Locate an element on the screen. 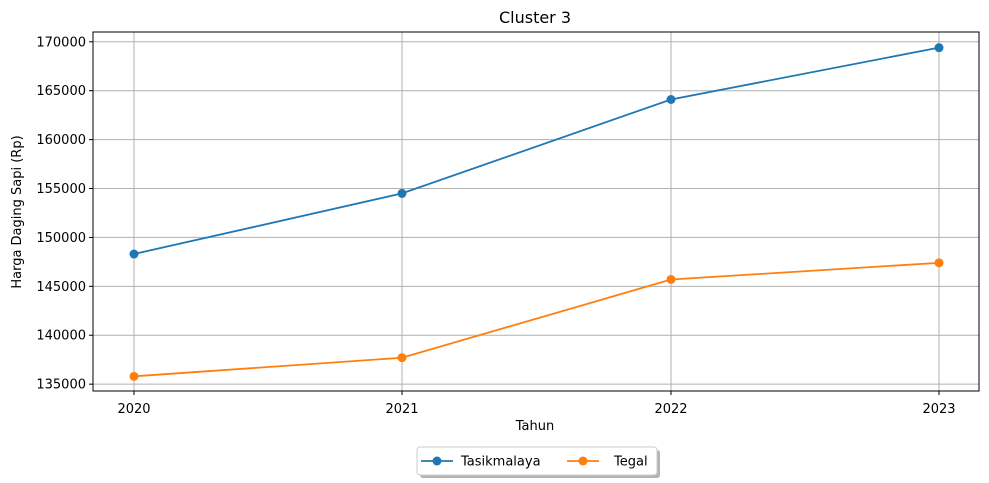 Image resolution: width=989 pixels, height=483 pixels. y-tick-label: 170000 is located at coordinates (61, 42).